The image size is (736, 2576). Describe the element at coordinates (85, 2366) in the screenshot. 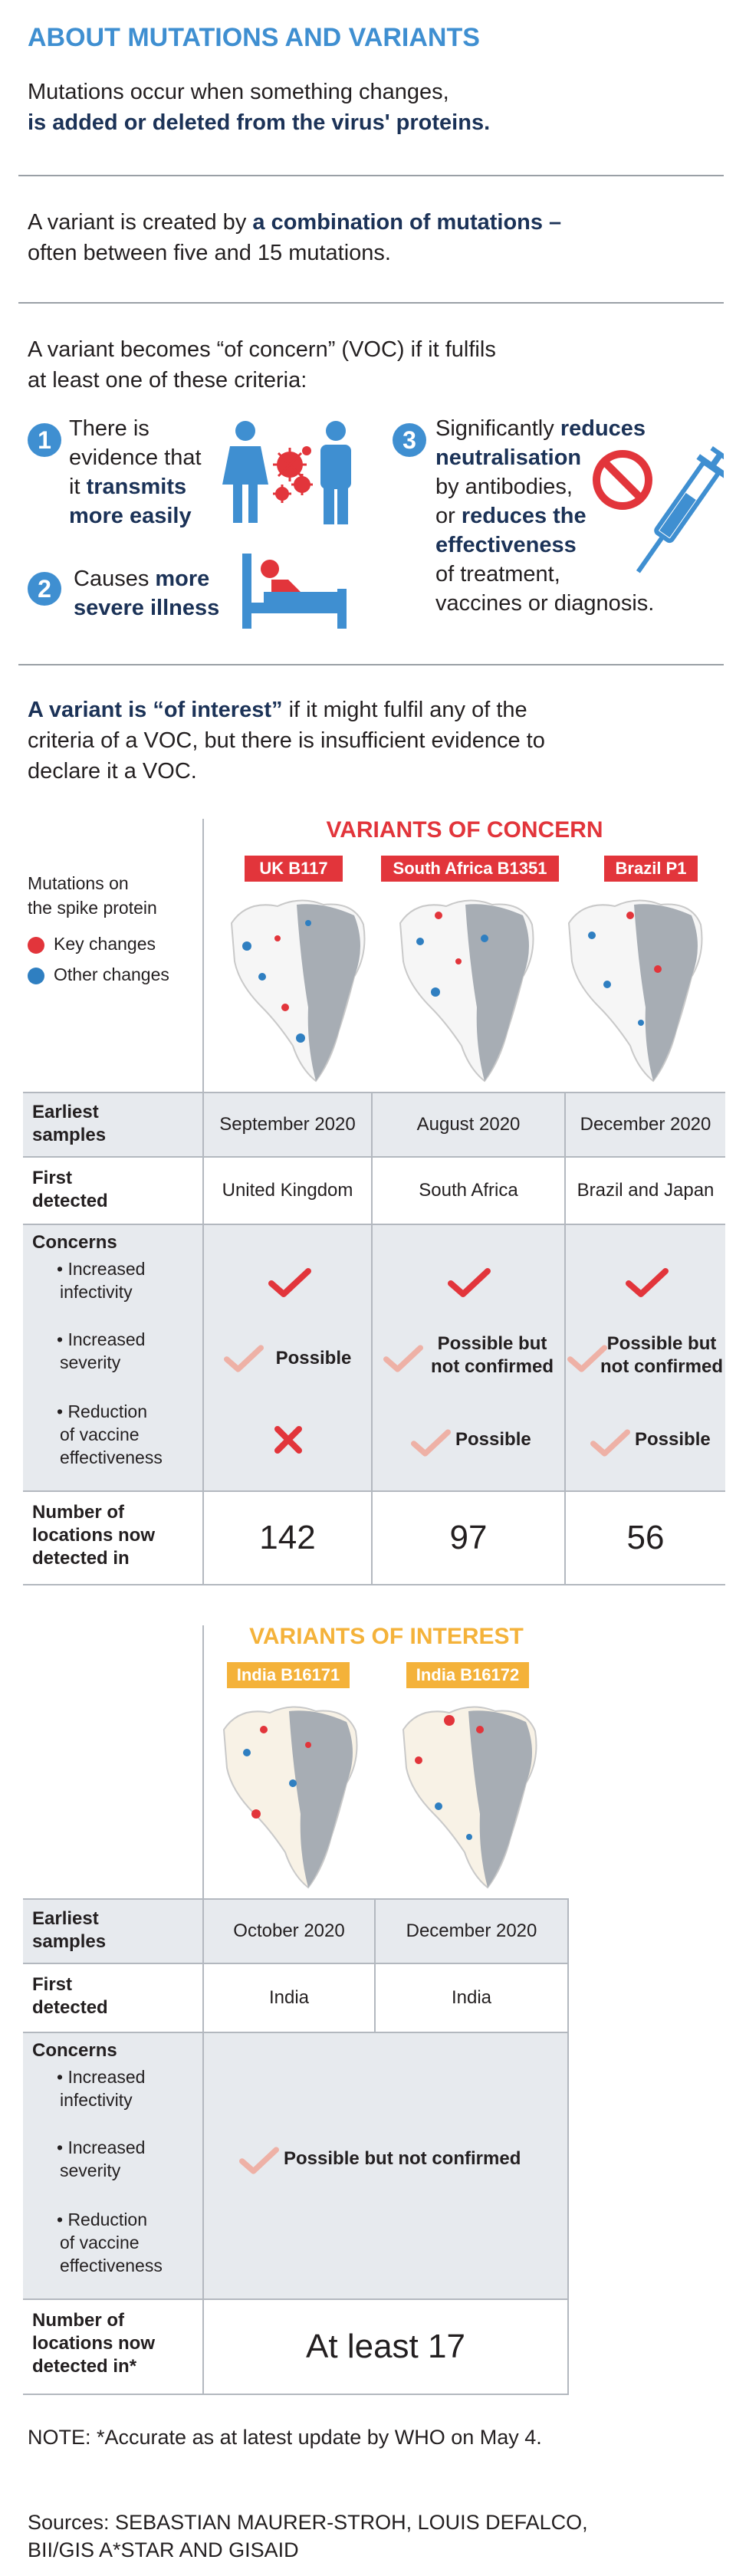

I see `row-label: detected in*` at that location.